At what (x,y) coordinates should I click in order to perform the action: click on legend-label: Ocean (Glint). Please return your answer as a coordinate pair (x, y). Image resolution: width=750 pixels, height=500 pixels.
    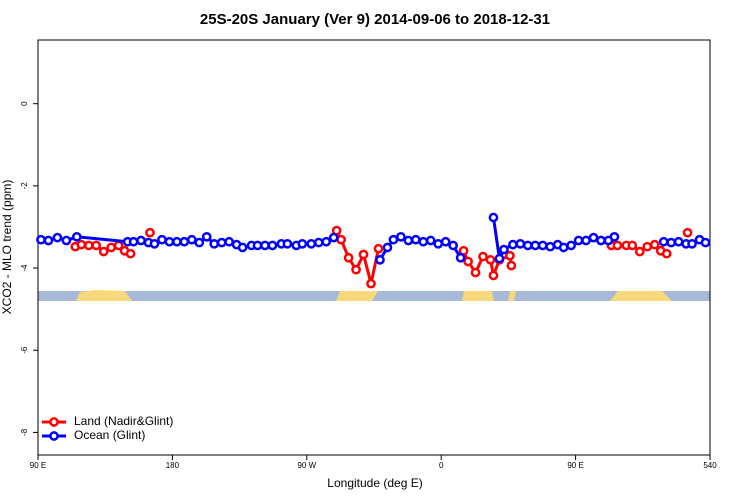
    Looking at the image, I should click on (109, 435).